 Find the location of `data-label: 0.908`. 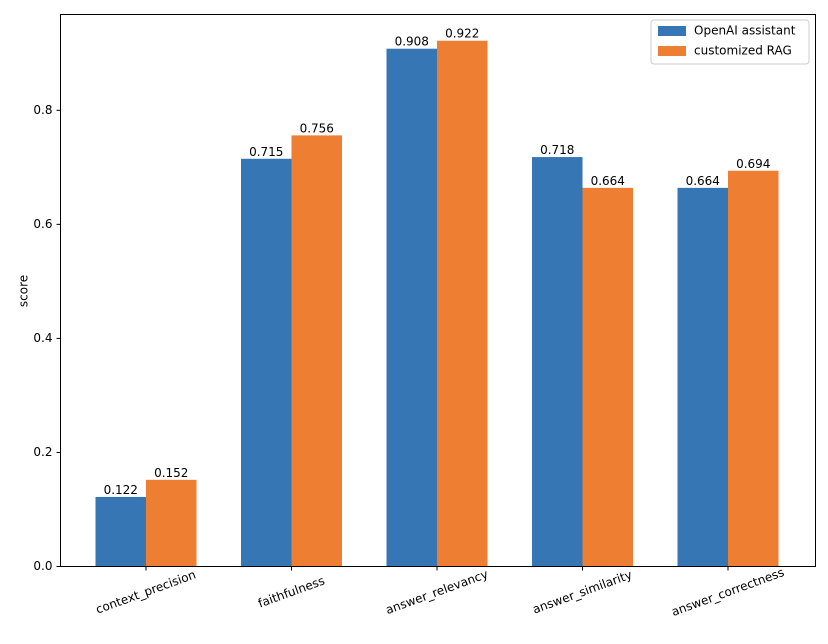

data-label: 0.908 is located at coordinates (412, 42).